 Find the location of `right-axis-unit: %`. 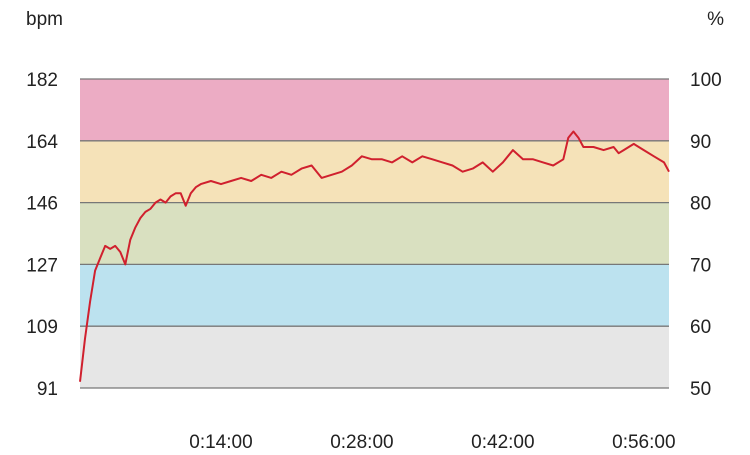

right-axis-unit: % is located at coordinates (715, 19).